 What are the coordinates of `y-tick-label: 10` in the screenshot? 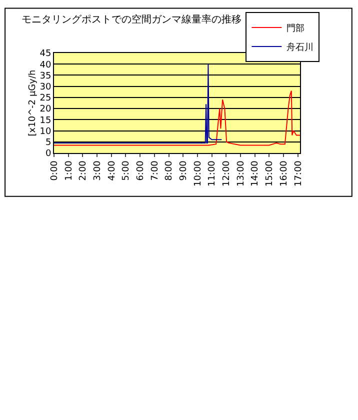 It's located at (46, 131).